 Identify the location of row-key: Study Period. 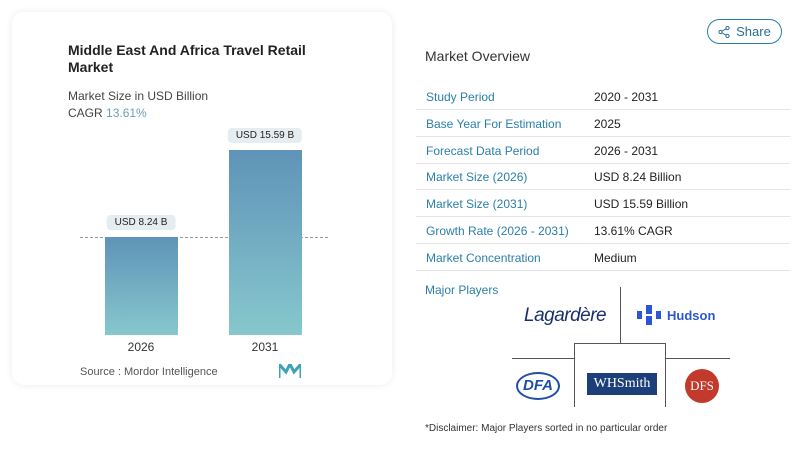
(460, 97).